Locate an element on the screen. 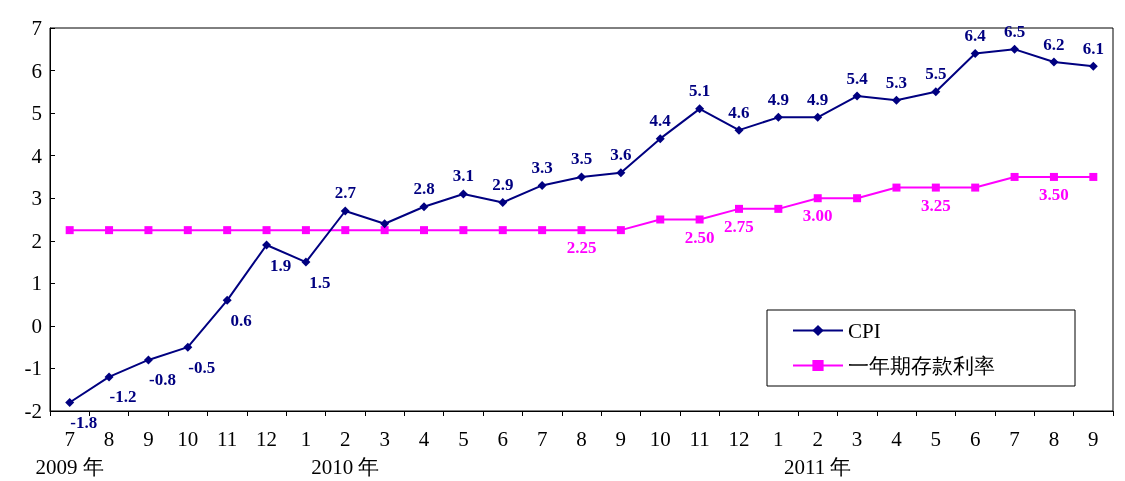  data-label: 6.5 is located at coordinates (1014, 31).